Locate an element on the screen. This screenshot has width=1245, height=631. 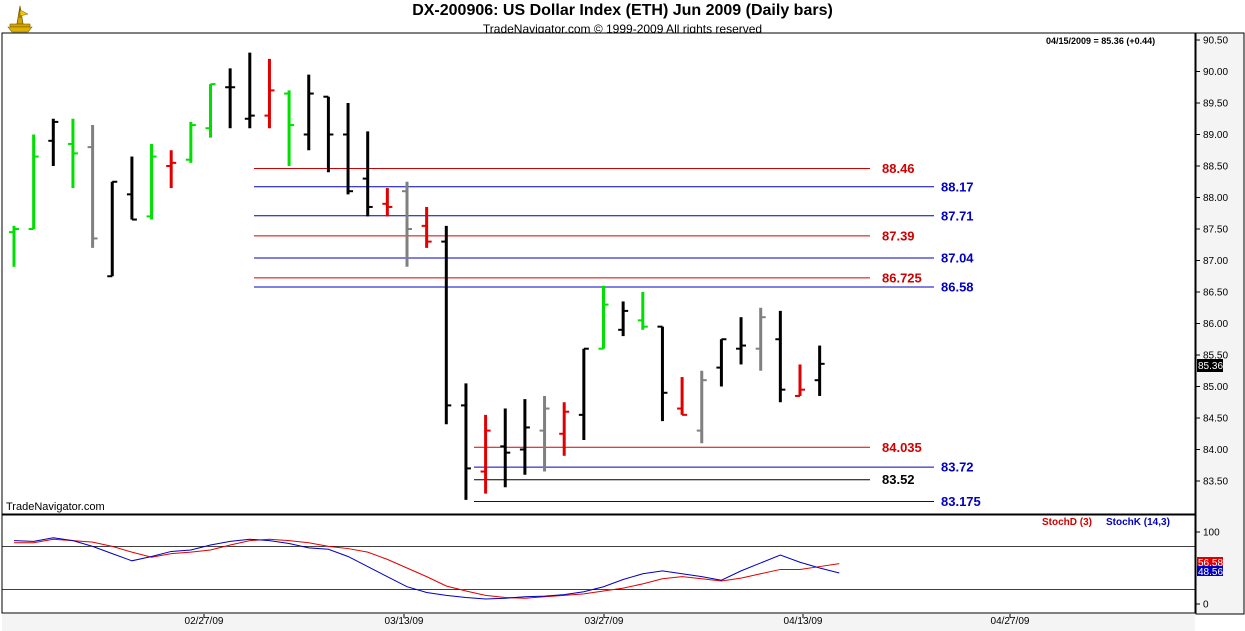
price-tick-label: 89.50 is located at coordinates (1215, 104).